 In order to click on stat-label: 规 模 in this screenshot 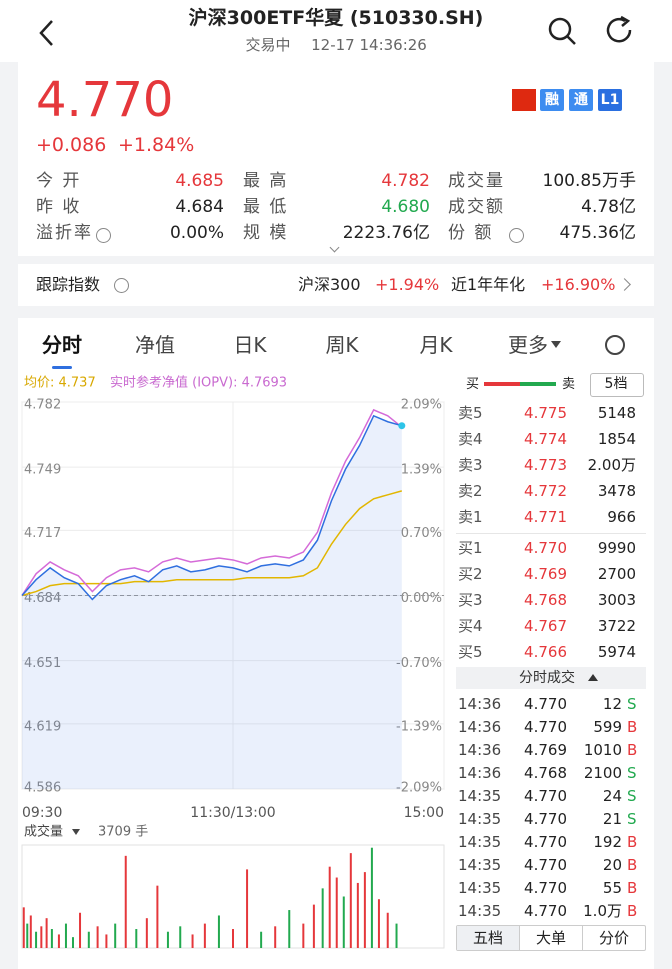, I will do `click(266, 232)`.